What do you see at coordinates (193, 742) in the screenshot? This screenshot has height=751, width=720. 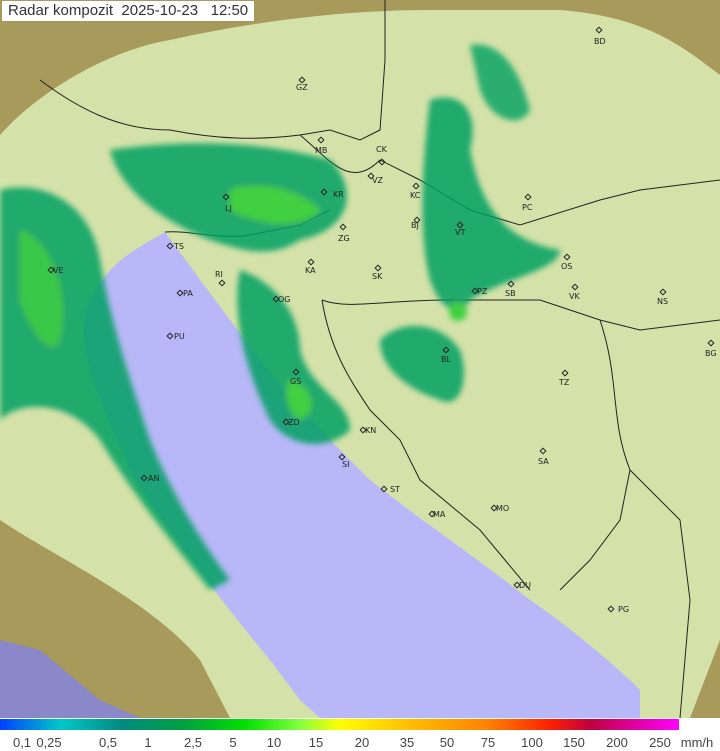 I see `legend-tick: 2,5` at bounding box center [193, 742].